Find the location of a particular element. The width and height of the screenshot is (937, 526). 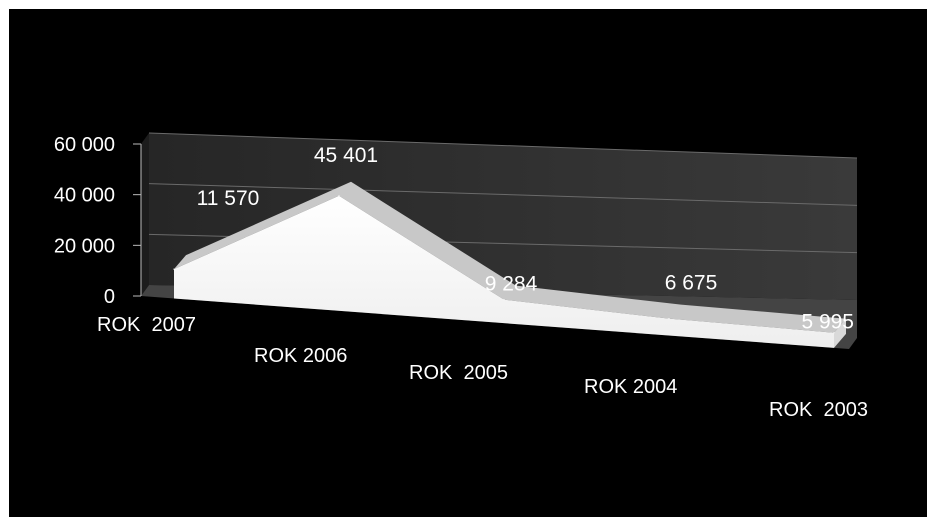

category-label-2: ROK 2005 is located at coordinates (458, 373).